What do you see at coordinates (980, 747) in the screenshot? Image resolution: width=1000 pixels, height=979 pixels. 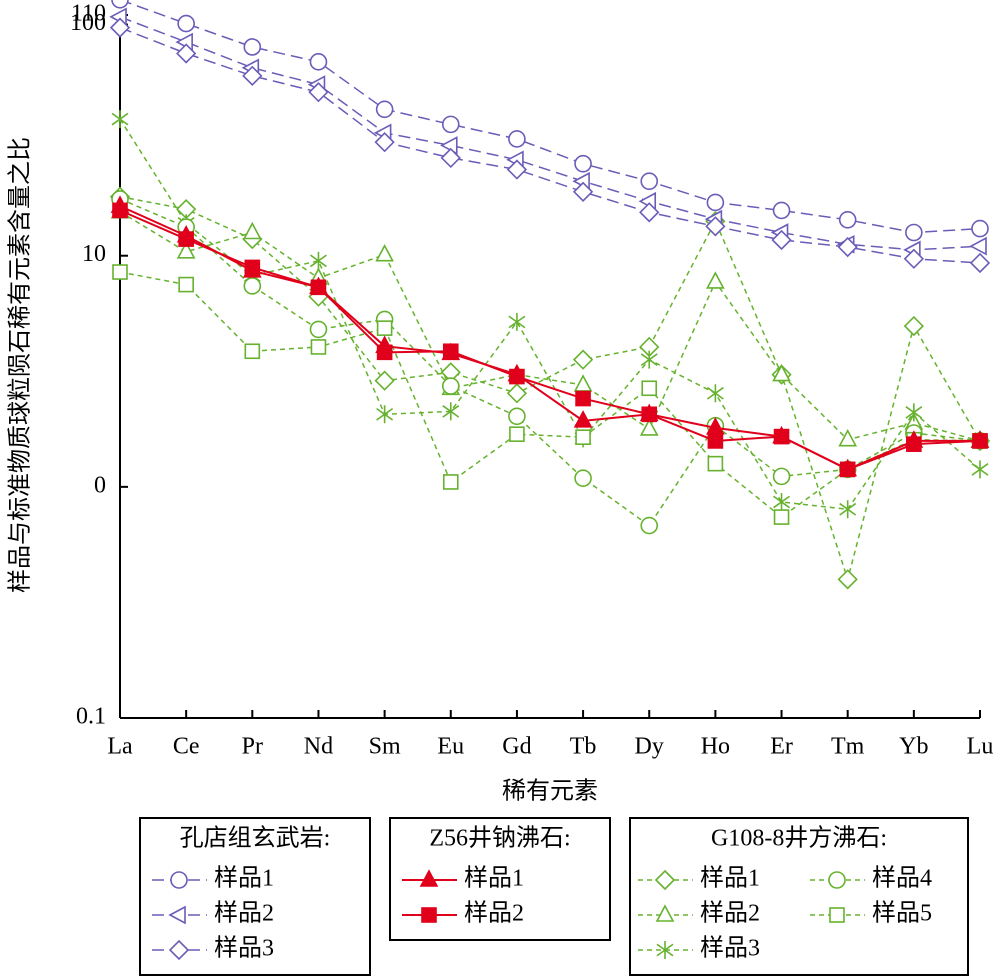 I see `x-tick-label: Lu` at bounding box center [980, 747].